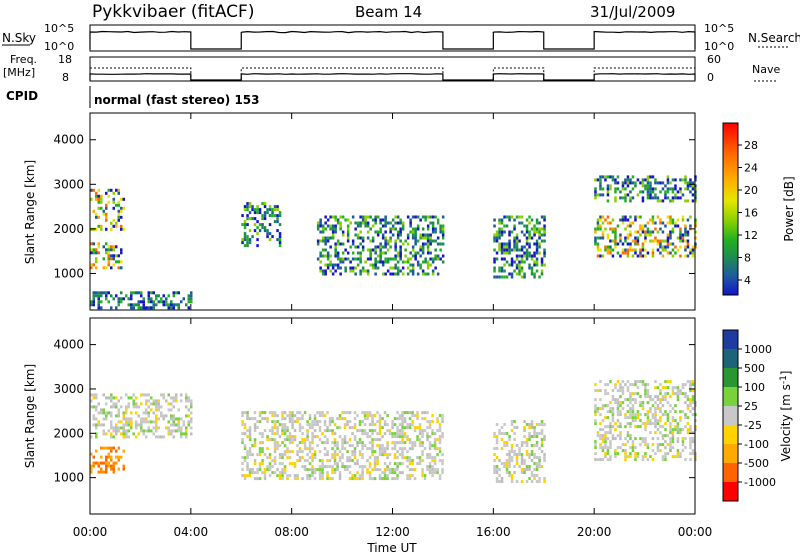  I want to click on velocity-cb-block, so click(730, 340).